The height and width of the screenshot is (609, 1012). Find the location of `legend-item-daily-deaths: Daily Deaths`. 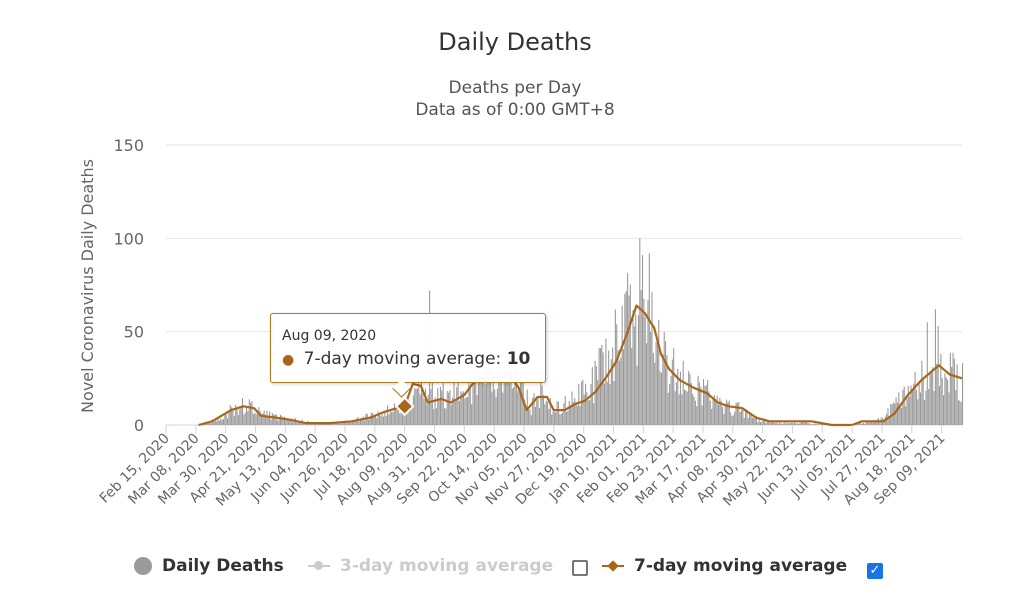

legend-item-daily-deaths: Daily Deaths is located at coordinates (209, 566).